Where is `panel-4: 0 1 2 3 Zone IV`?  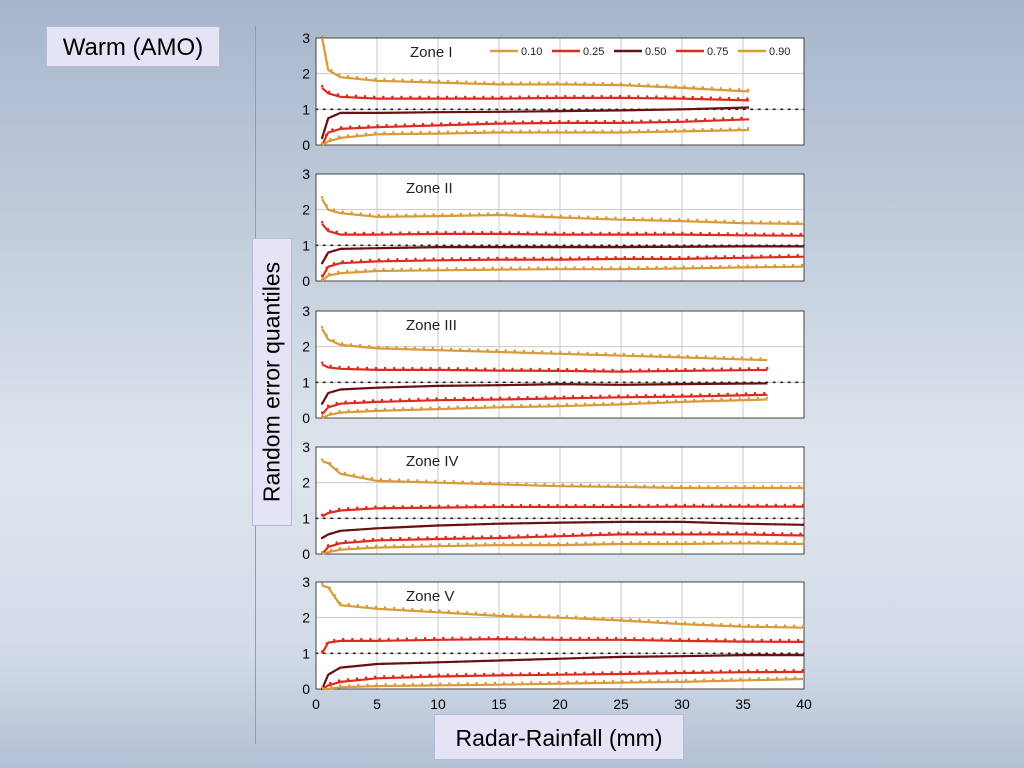
panel-4: 0 1 2 3 Zone IV is located at coordinates (554, 500).